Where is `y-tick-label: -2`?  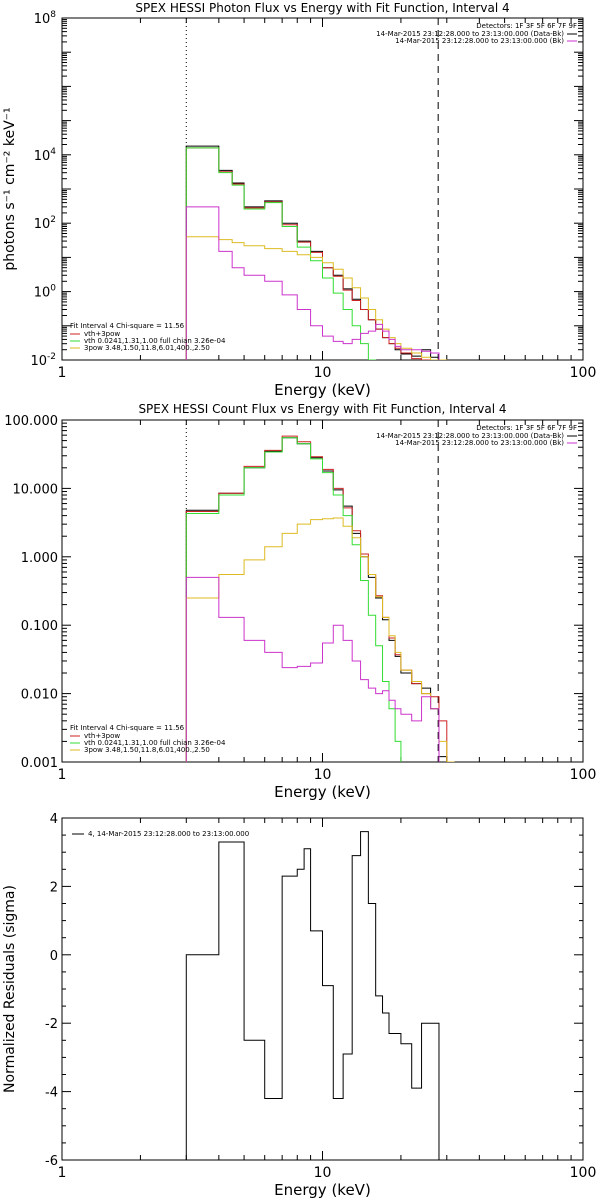
y-tick-label: -2 is located at coordinates (51, 1024).